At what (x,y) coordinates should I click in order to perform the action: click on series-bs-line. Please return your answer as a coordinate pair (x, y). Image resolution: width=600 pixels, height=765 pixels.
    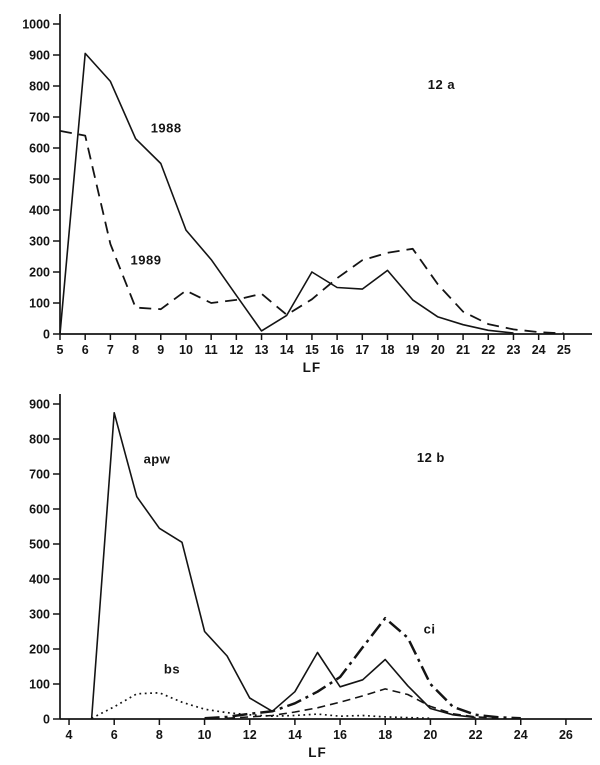
    Looking at the image, I should click on (261, 705).